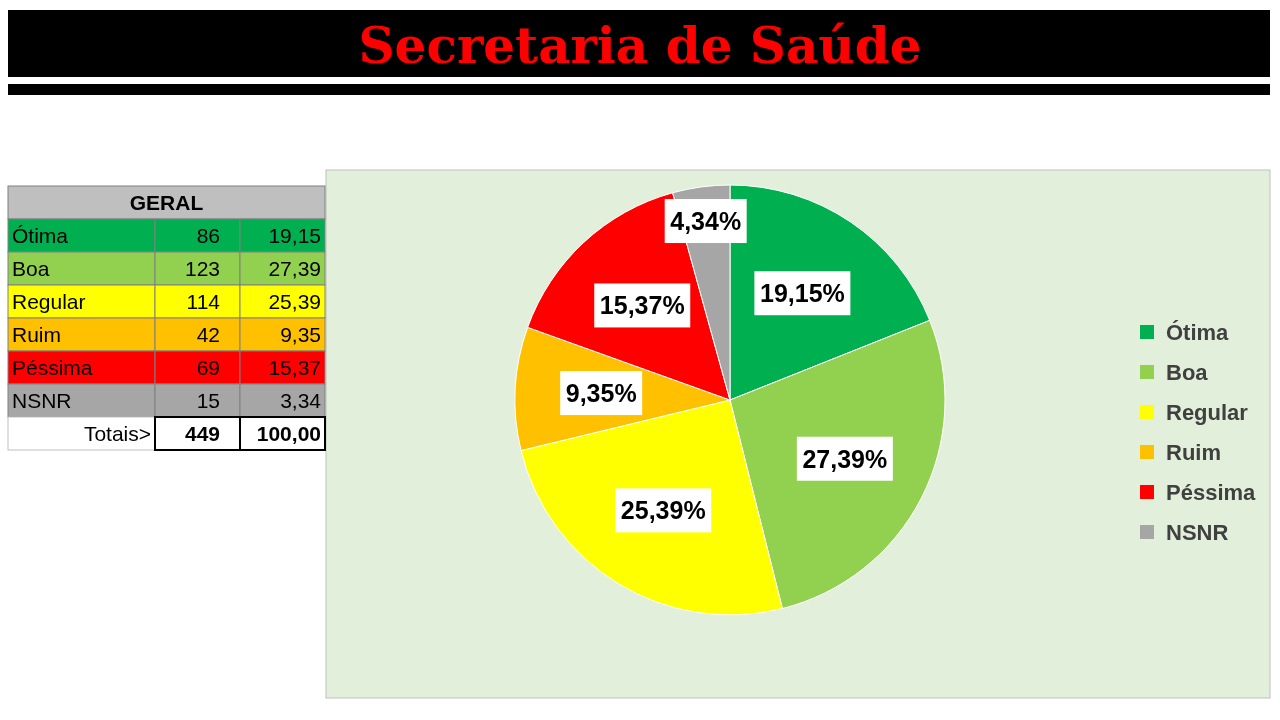 This screenshot has width=1280, height=720. I want to click on data-label: 15,37%, so click(642, 305).